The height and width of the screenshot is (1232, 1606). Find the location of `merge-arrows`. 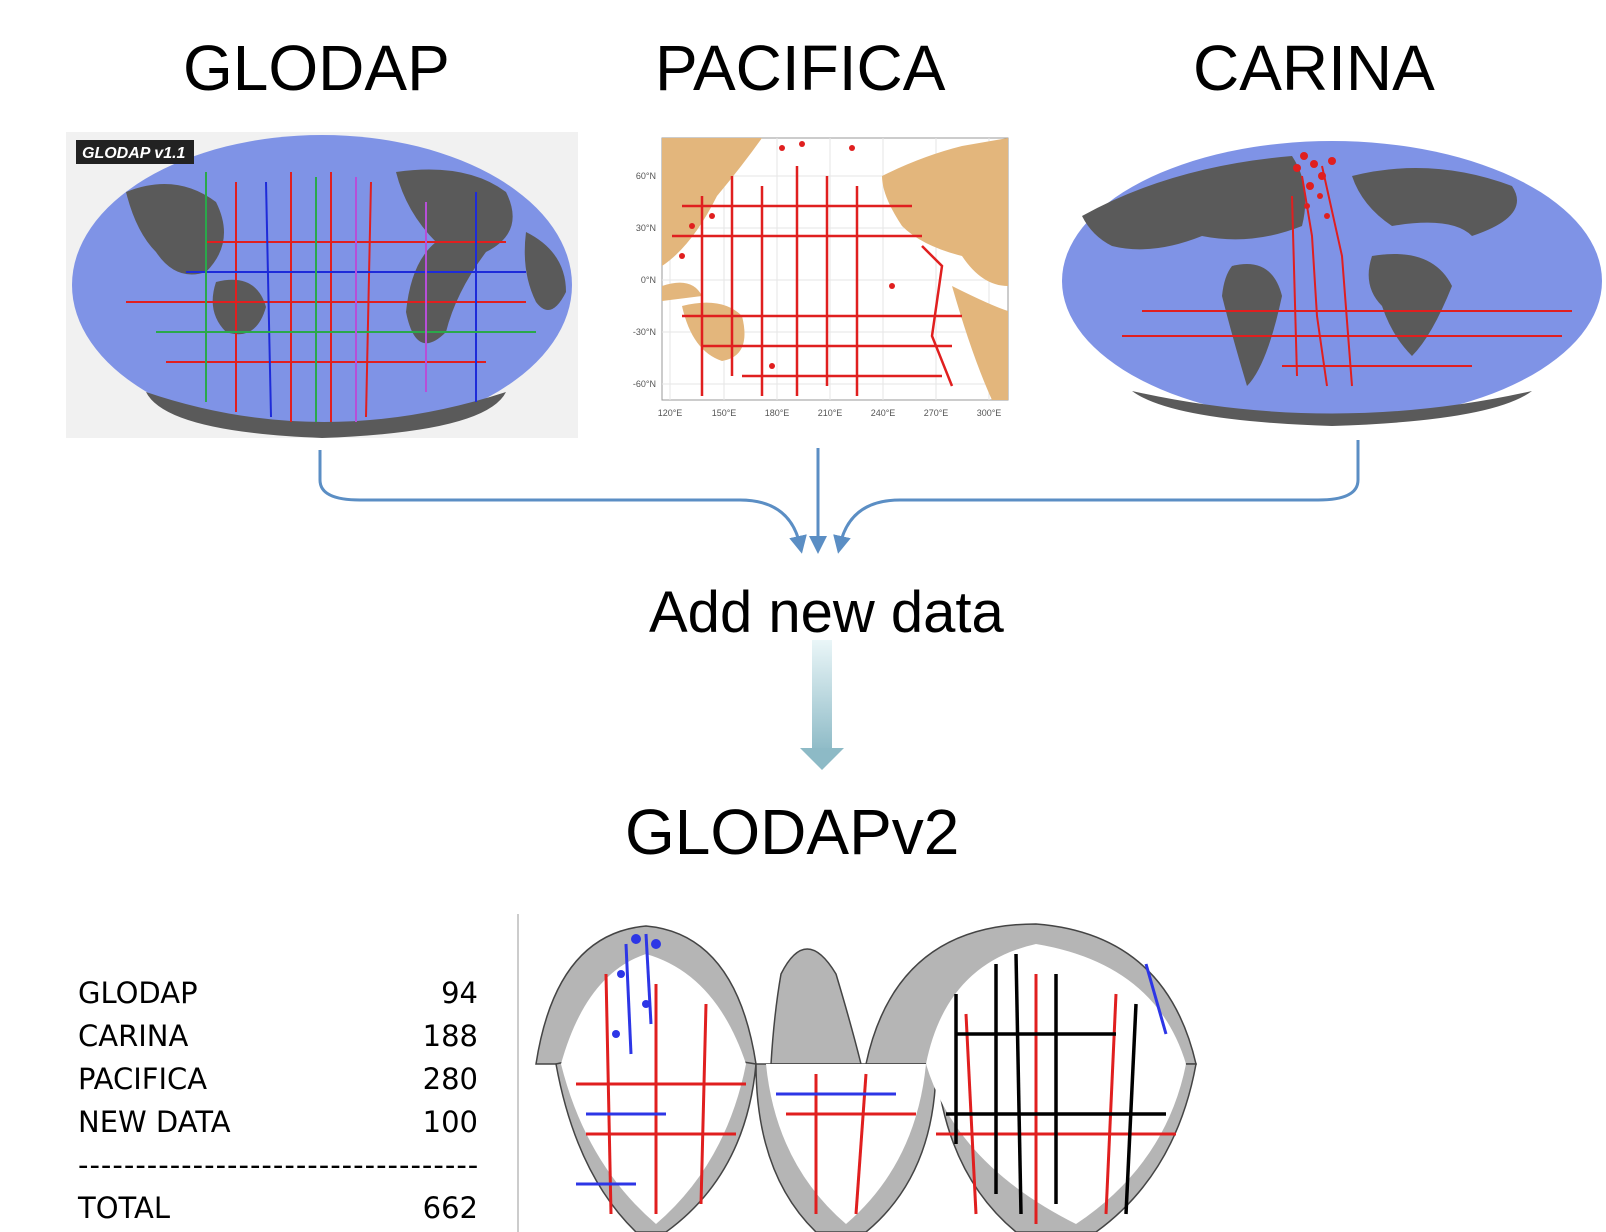

merge-arrows is located at coordinates (839, 497).